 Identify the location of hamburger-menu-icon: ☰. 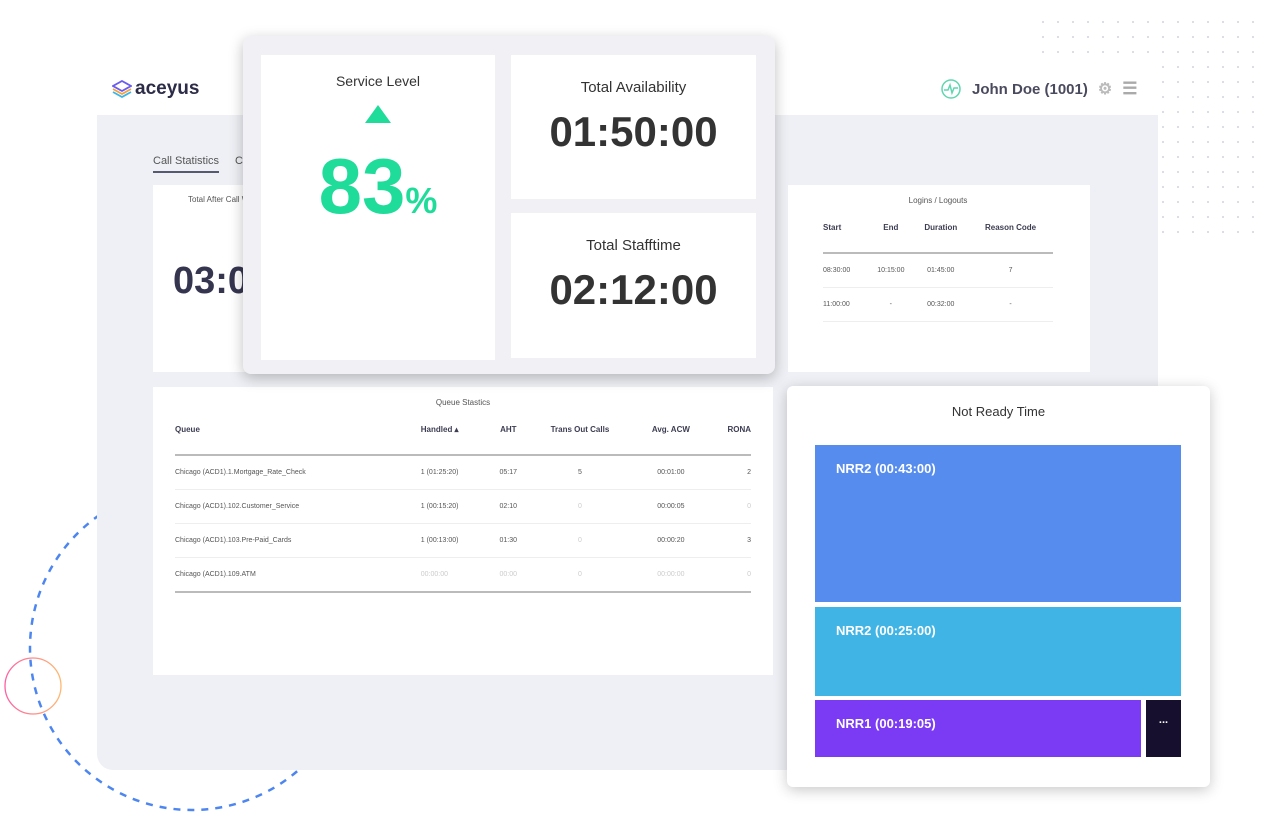
(1130, 88).